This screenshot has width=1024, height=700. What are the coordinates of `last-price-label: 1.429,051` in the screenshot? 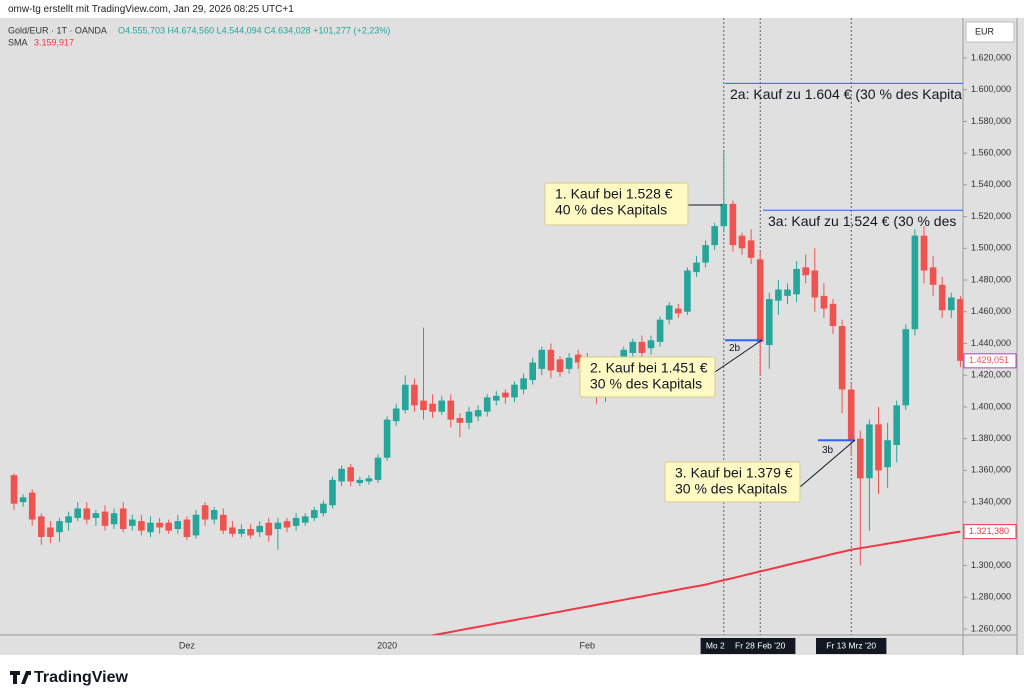 It's located at (989, 360).